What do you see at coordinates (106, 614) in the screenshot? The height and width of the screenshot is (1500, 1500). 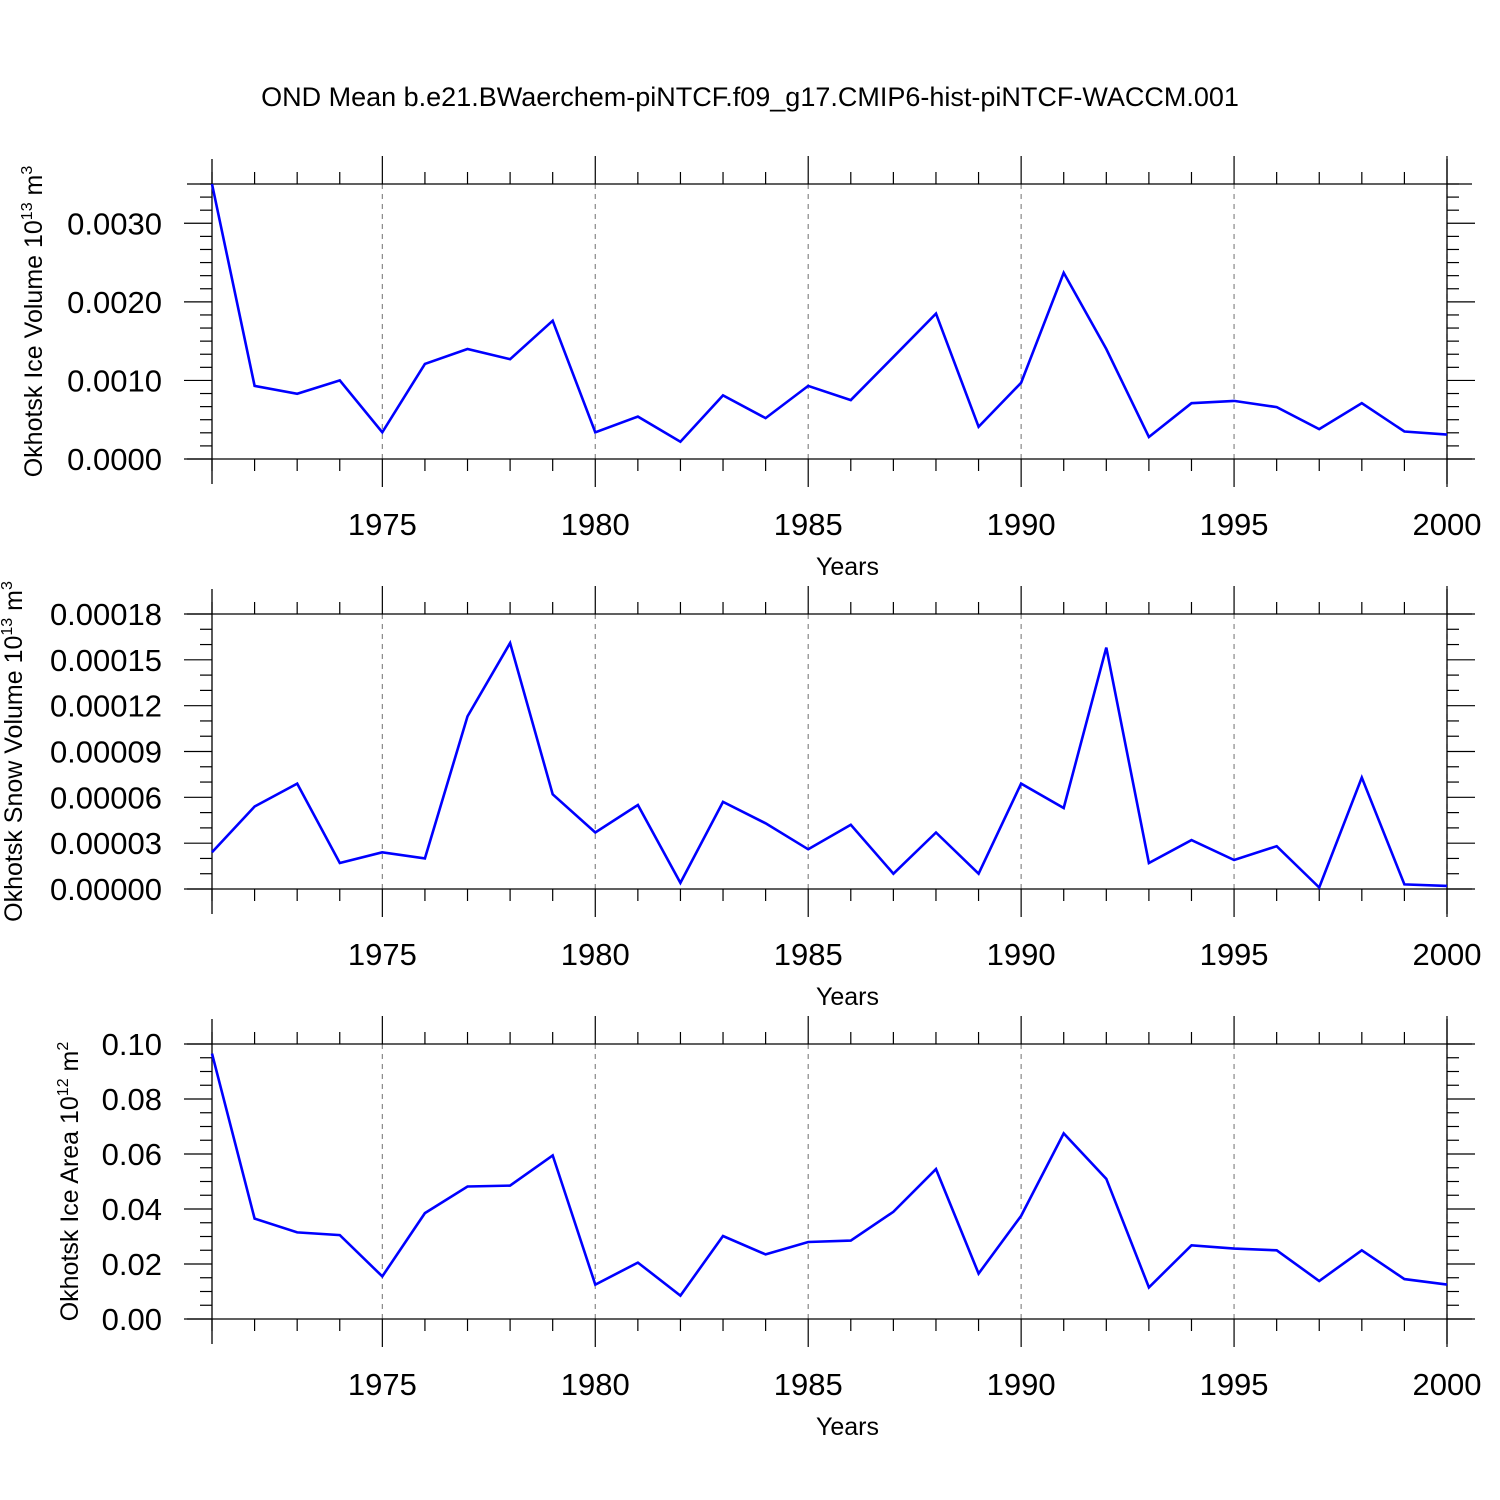 I see `y-tick-label: 0.00018` at bounding box center [106, 614].